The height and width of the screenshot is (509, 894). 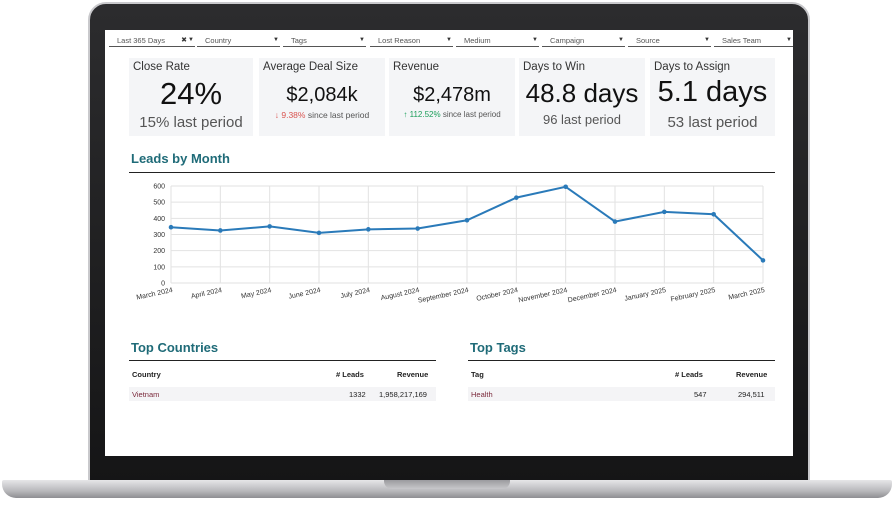 I want to click on y-tick-label: 500, so click(x=159, y=203).